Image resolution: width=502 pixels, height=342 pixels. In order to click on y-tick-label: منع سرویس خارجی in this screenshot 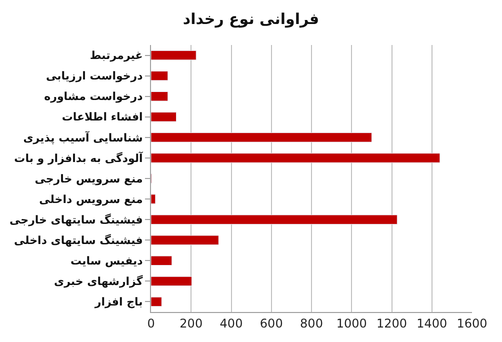, I will do `click(88, 179)`.